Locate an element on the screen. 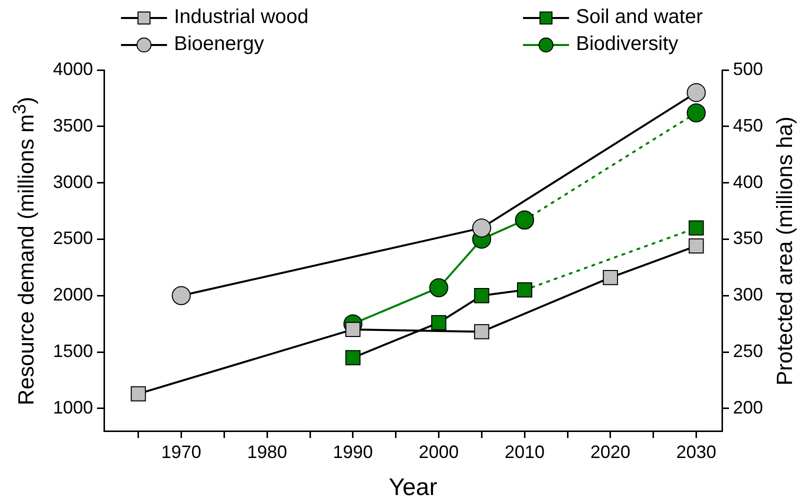 Image resolution: width=801 pixels, height=504 pixels. x-tick-label: 2000 is located at coordinates (438, 452).